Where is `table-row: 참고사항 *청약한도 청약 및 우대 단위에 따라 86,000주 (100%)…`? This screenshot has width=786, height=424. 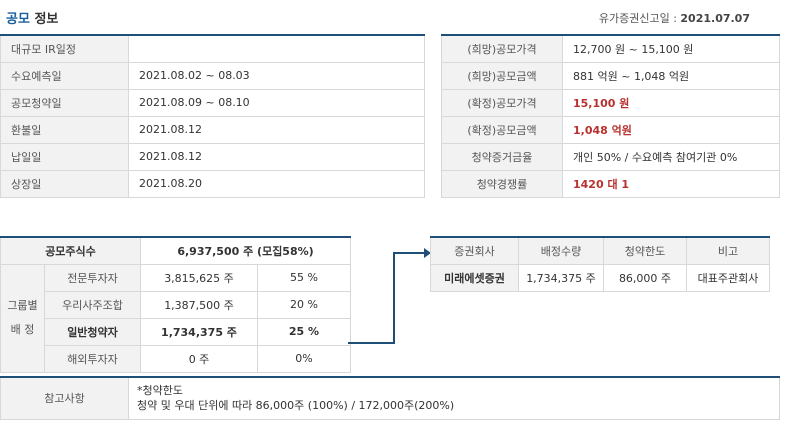 table-row: 참고사항 *청약한도 청약 및 우대 단위에 따라 86,000주 (100%)… is located at coordinates (390, 398).